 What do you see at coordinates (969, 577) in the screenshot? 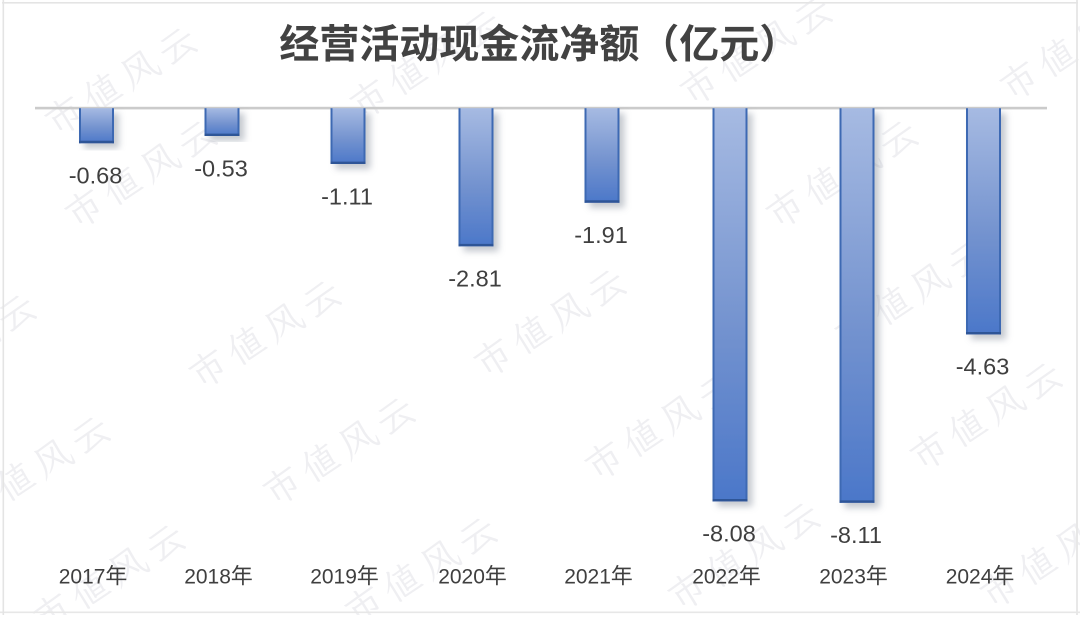
I see `svg-text: 2024` at bounding box center [969, 577].